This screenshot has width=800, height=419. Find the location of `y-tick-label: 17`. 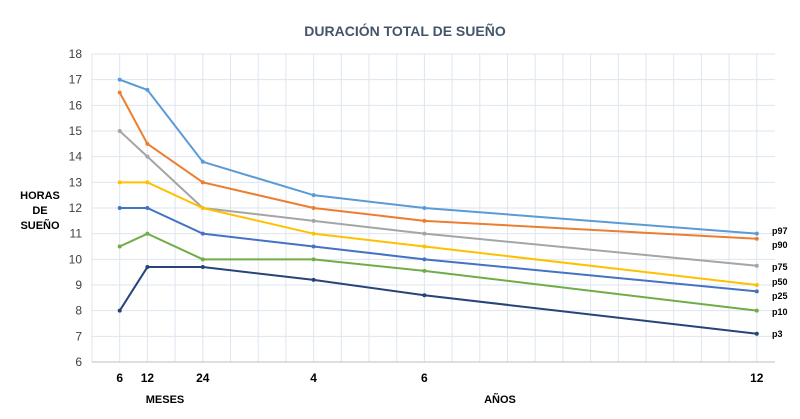

y-tick-label: 17 is located at coordinates (76, 80).